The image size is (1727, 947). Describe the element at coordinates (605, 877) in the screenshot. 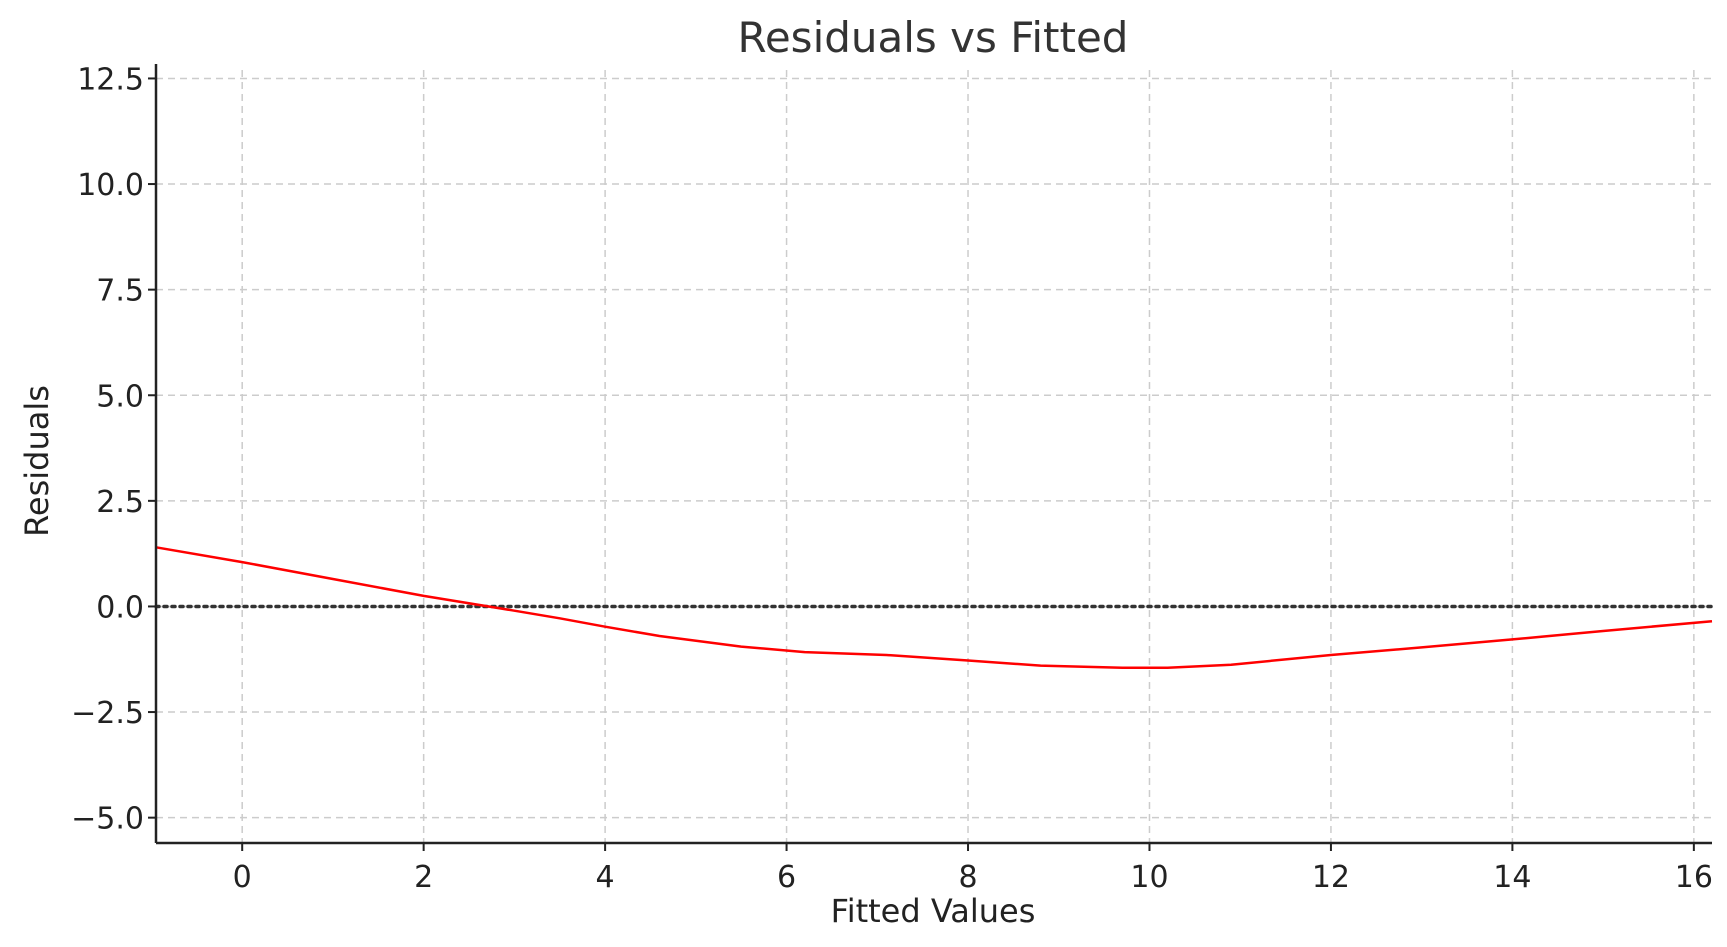

I see `x-tick-label: 4` at that location.